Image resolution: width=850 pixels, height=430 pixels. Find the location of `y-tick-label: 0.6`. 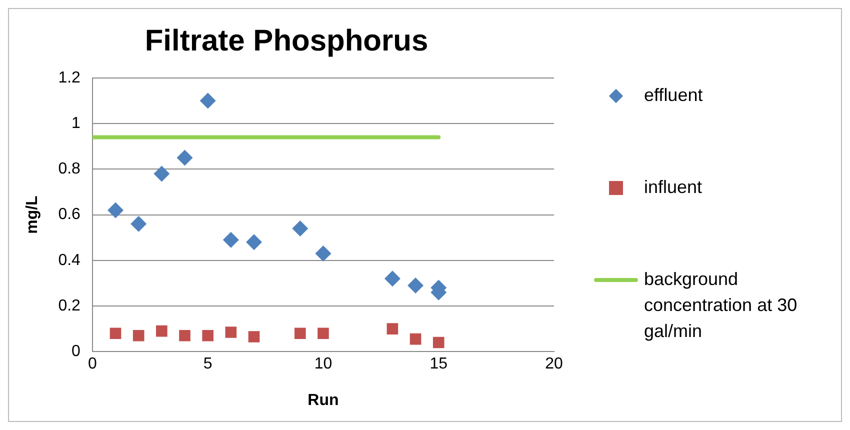

y-tick-label: 0.6 is located at coordinates (69, 215).